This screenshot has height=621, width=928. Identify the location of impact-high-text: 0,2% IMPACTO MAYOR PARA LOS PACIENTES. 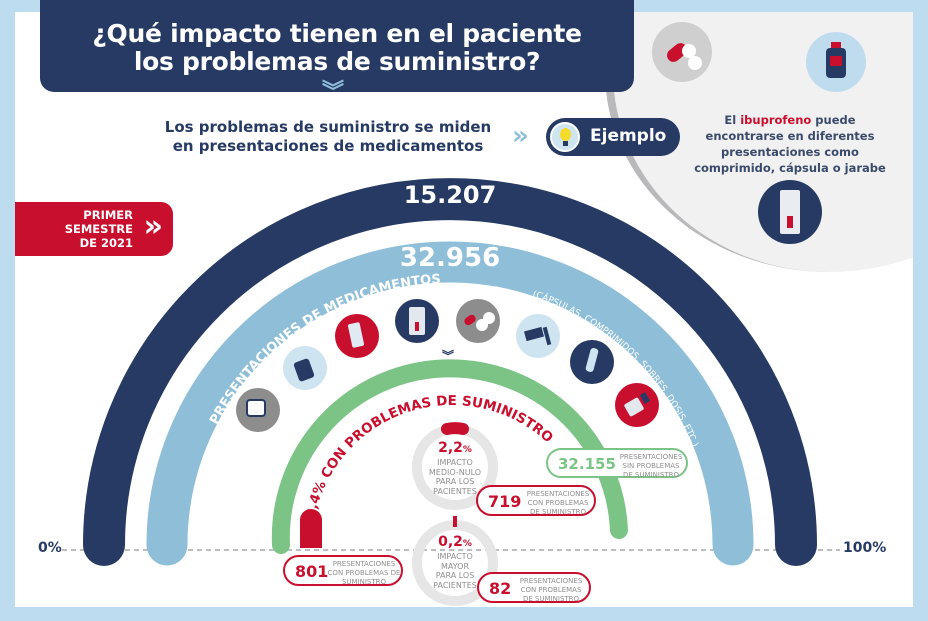
(455, 562).